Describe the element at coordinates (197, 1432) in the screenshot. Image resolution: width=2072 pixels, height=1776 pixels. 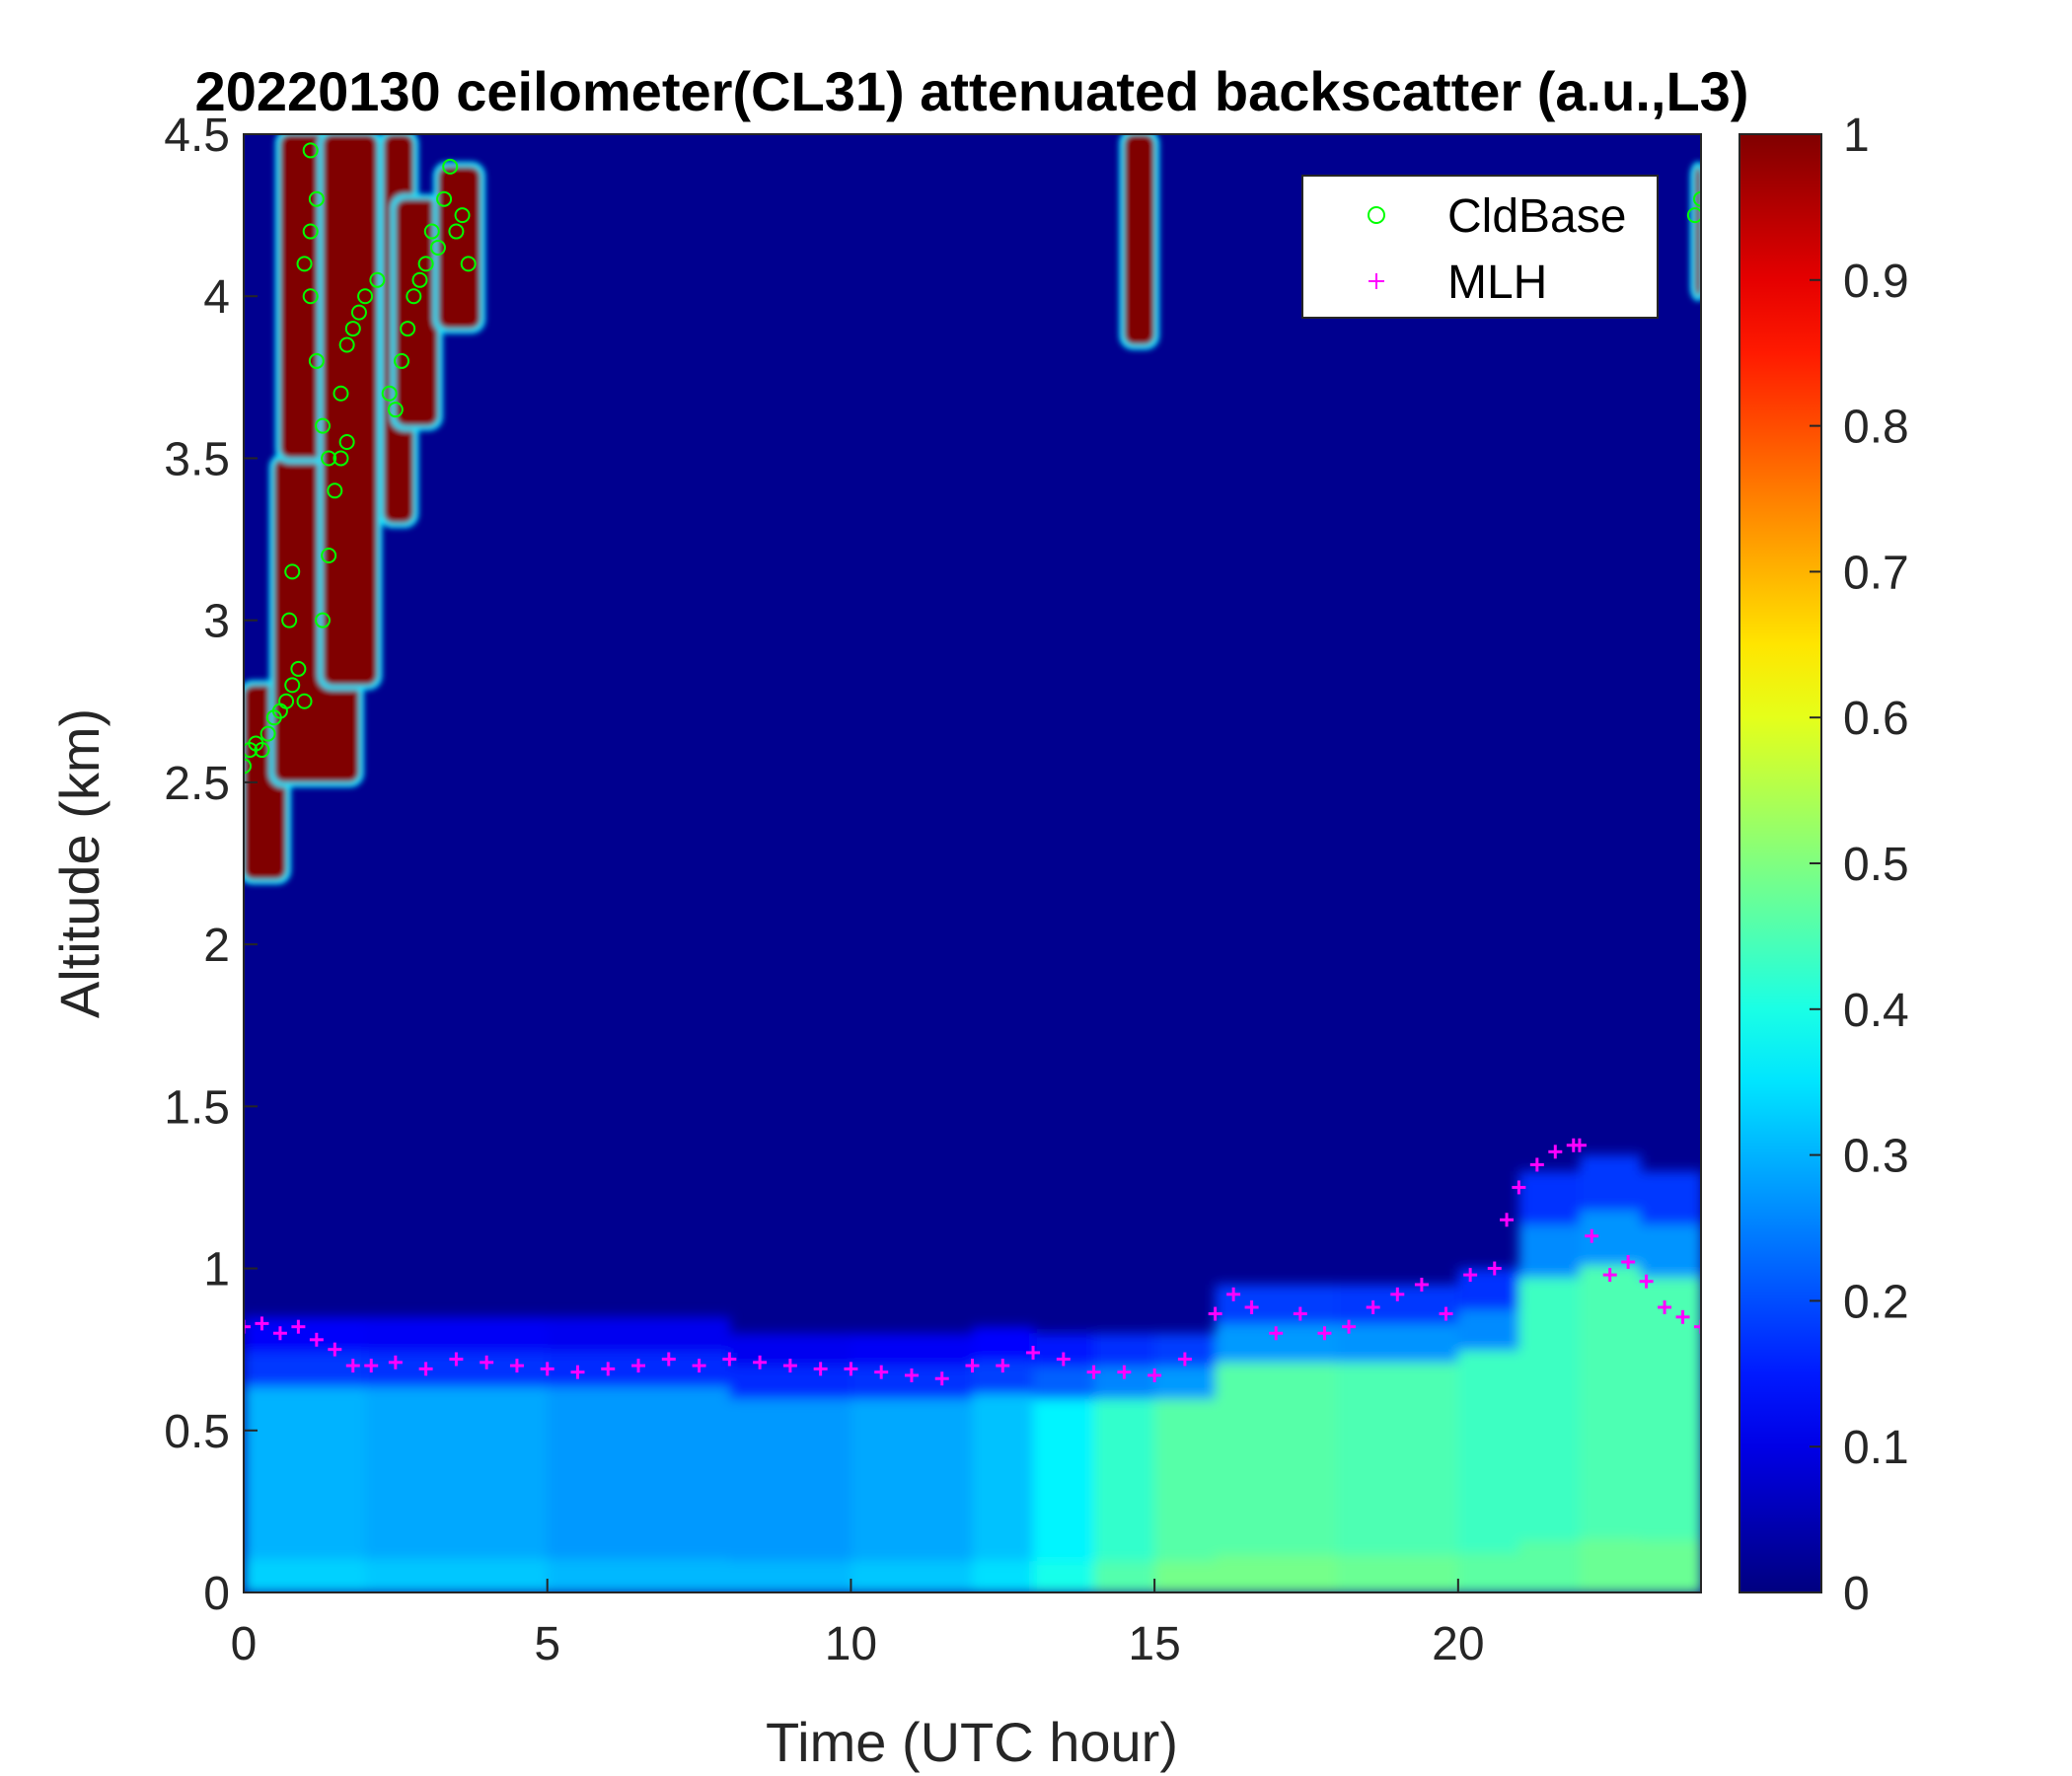
I see `y-tick-label: 0.5` at that location.